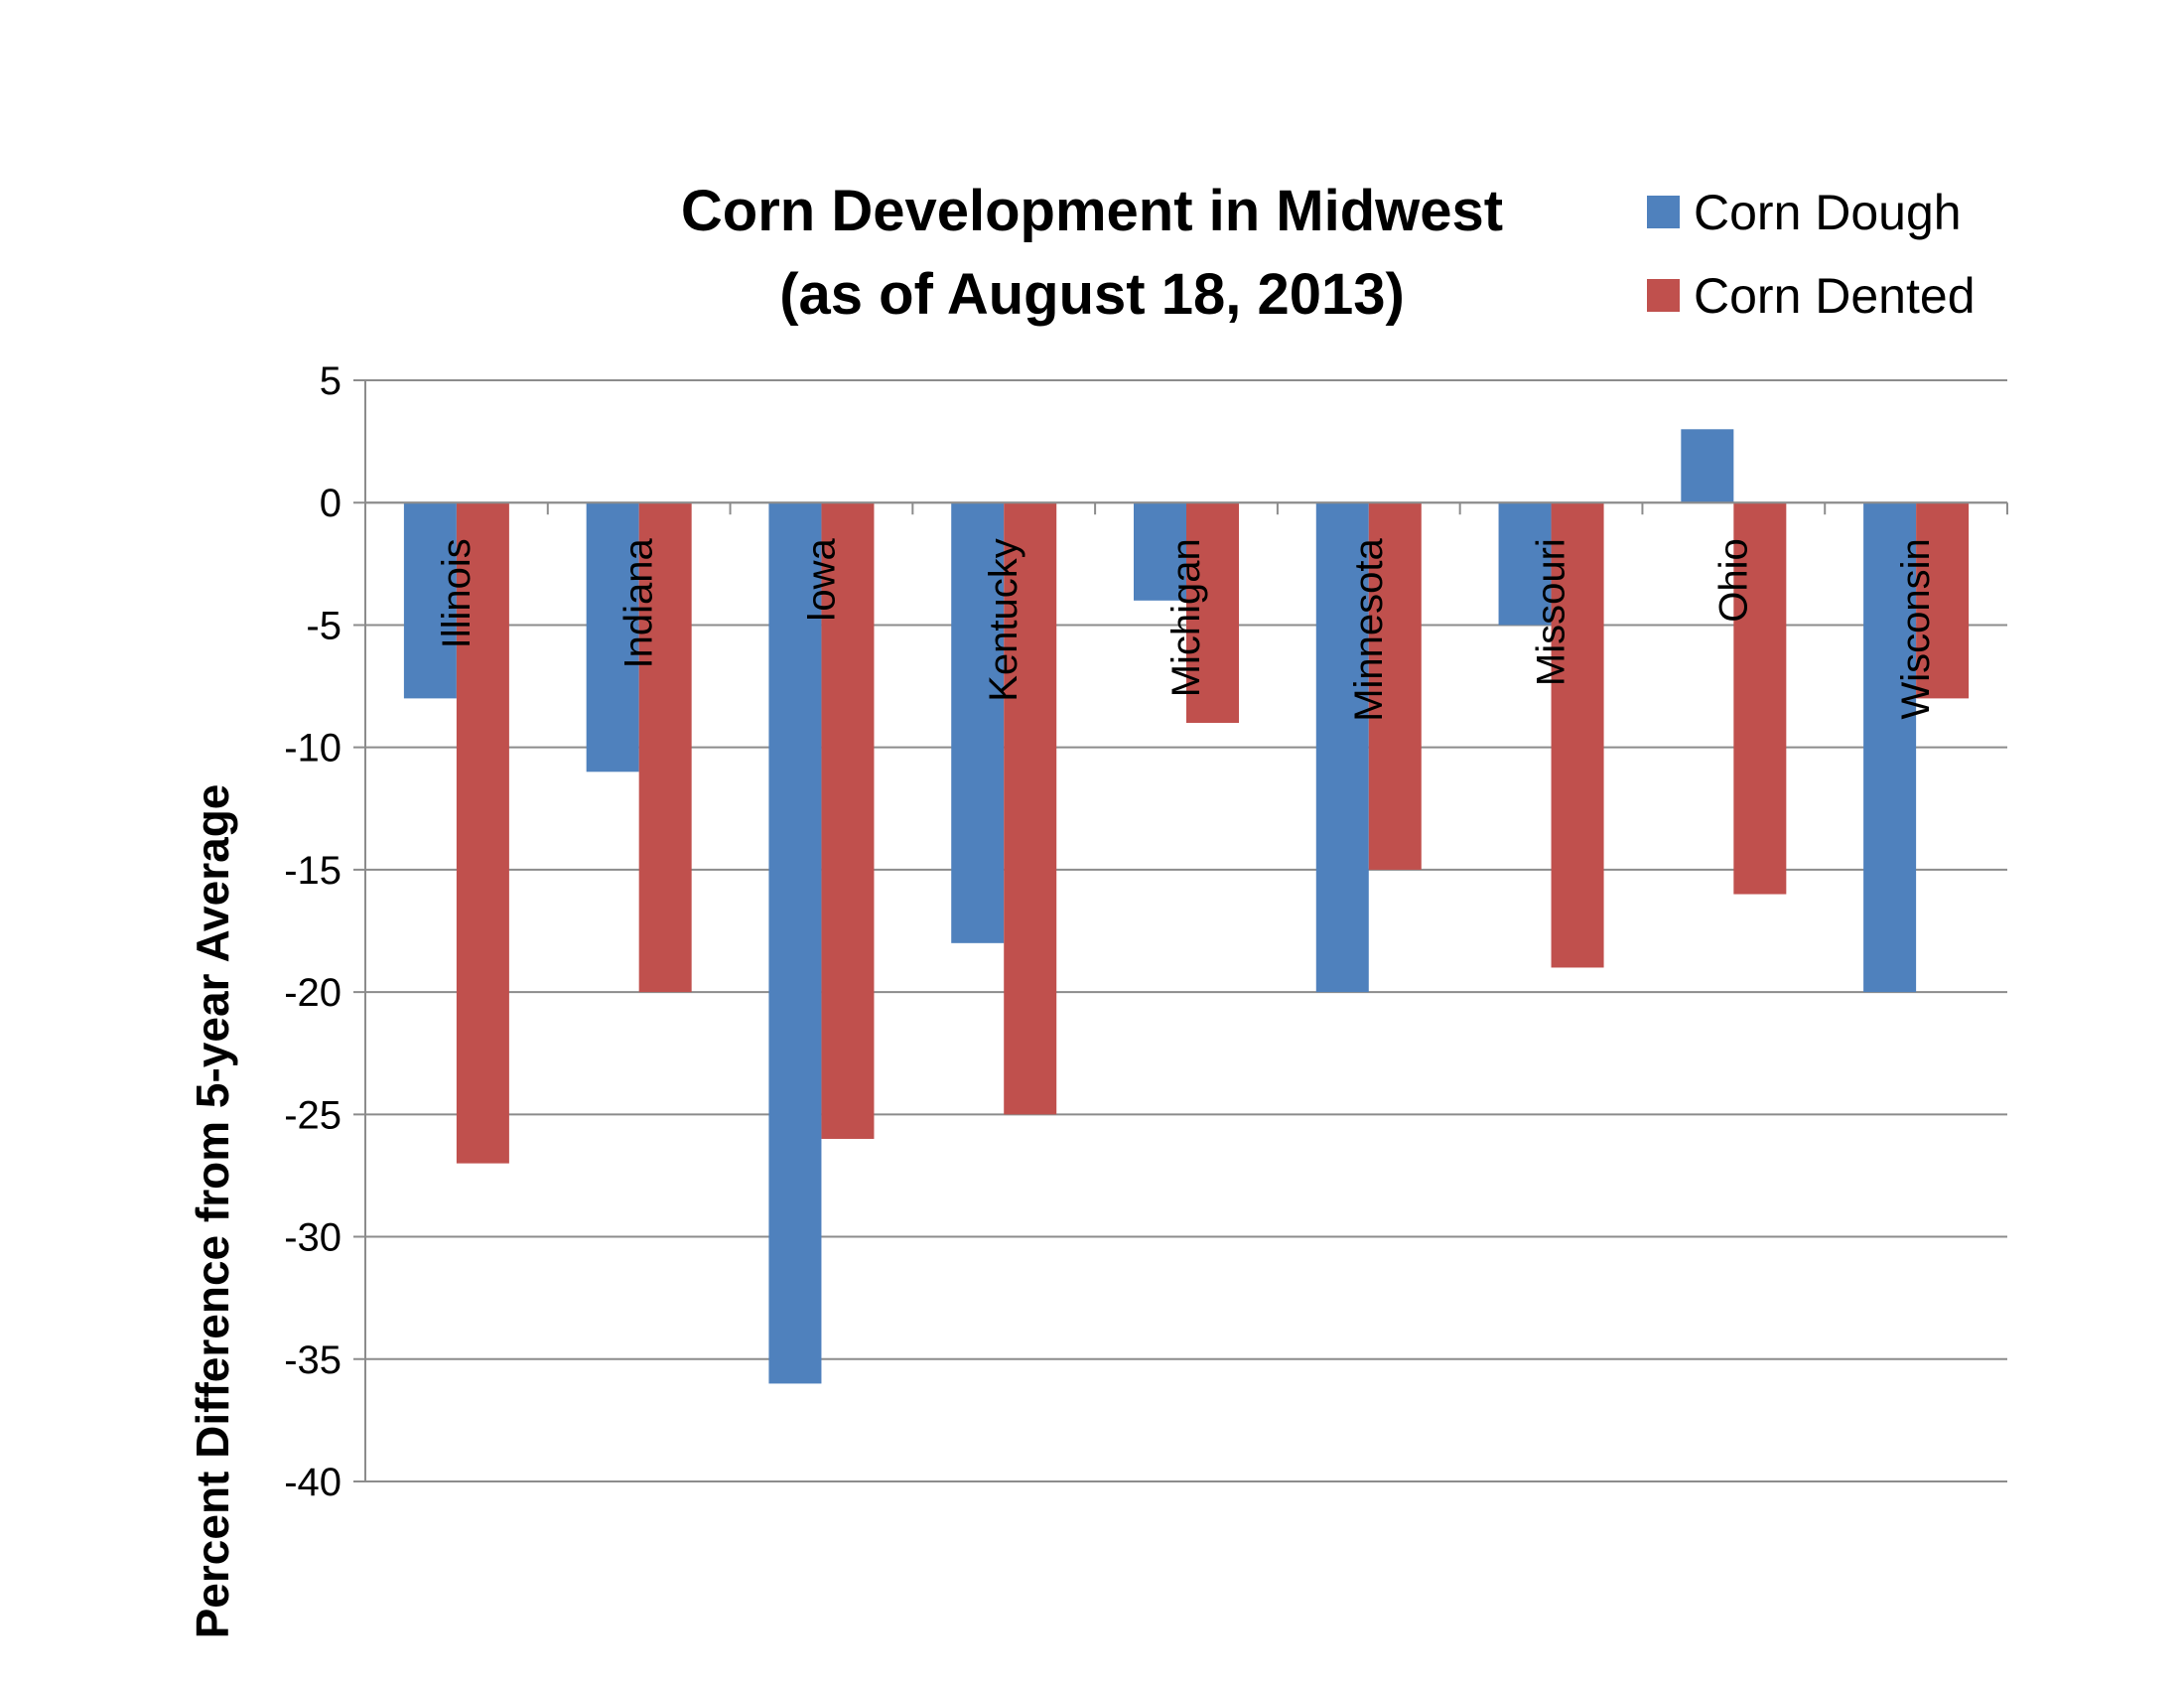 The height and width of the screenshot is (1688, 2184). Describe the element at coordinates (312, 931) in the screenshot. I see `y-tick-labels: 5 0 -5 -10 -15 -20 -25 -30 -35 -40` at that location.